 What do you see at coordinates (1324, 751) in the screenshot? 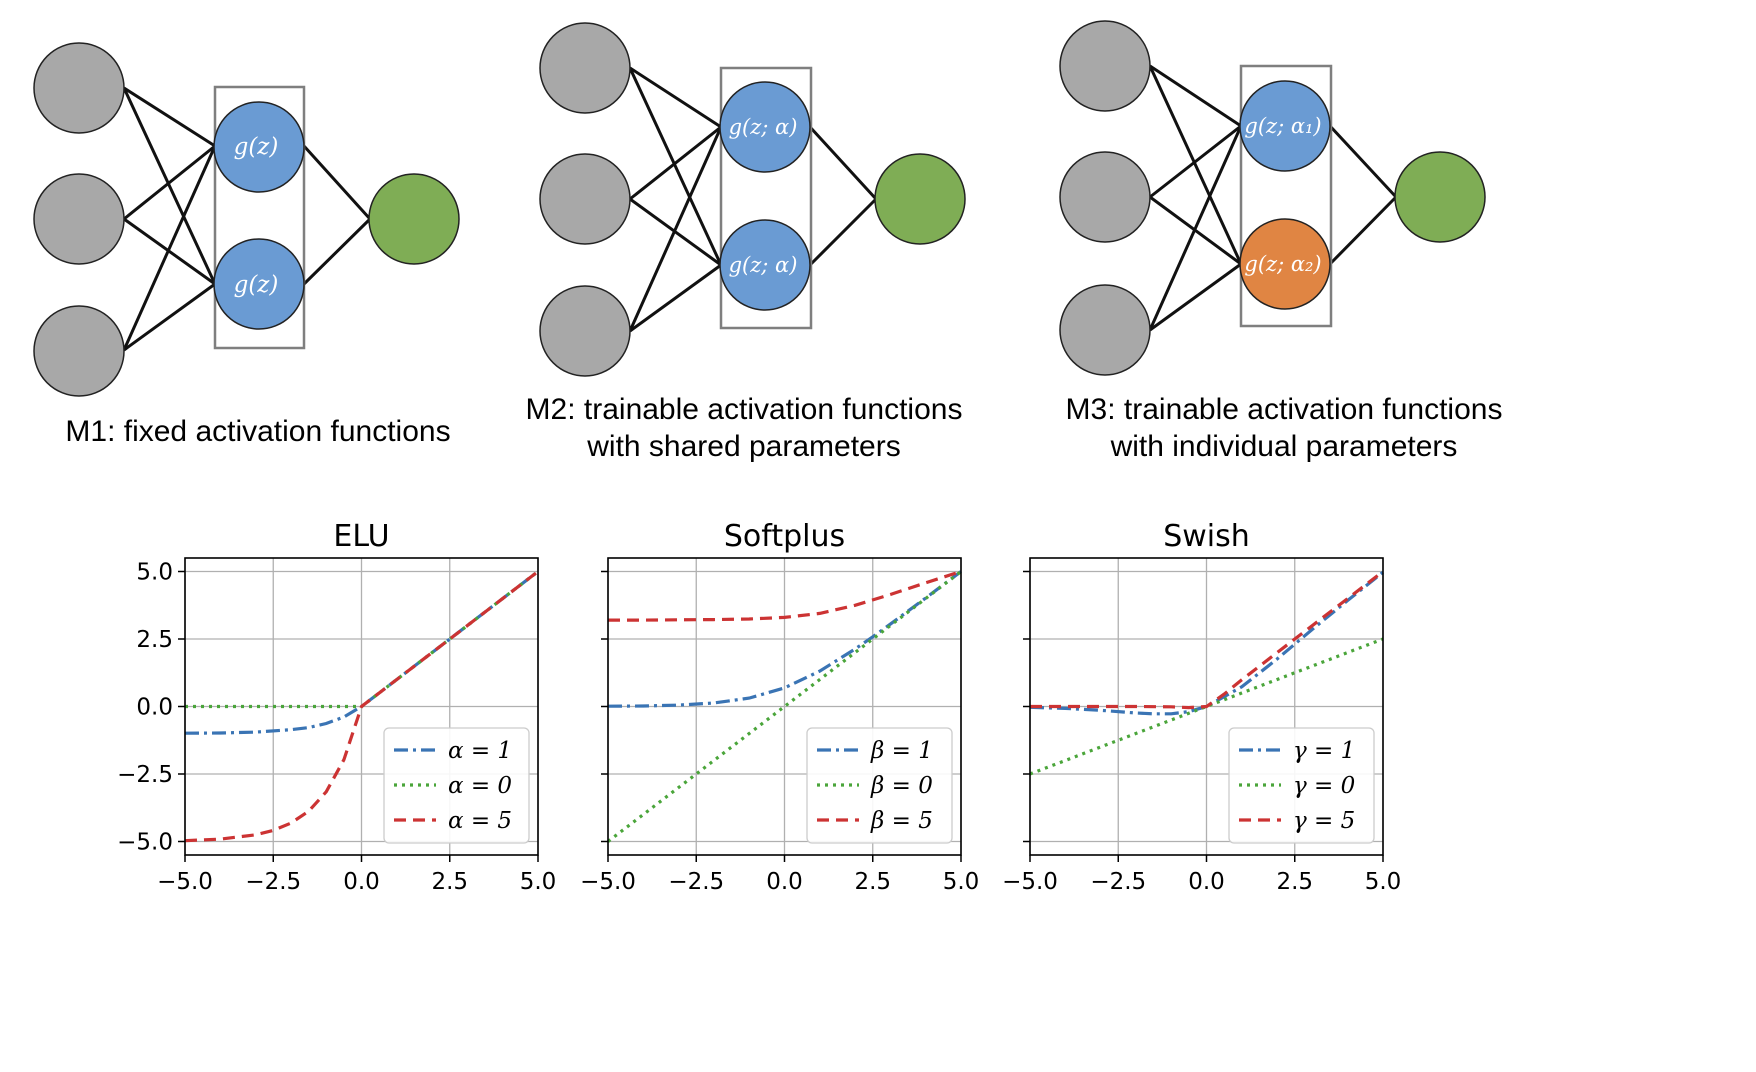
I see `legend-label: γ = 1` at bounding box center [1324, 751].